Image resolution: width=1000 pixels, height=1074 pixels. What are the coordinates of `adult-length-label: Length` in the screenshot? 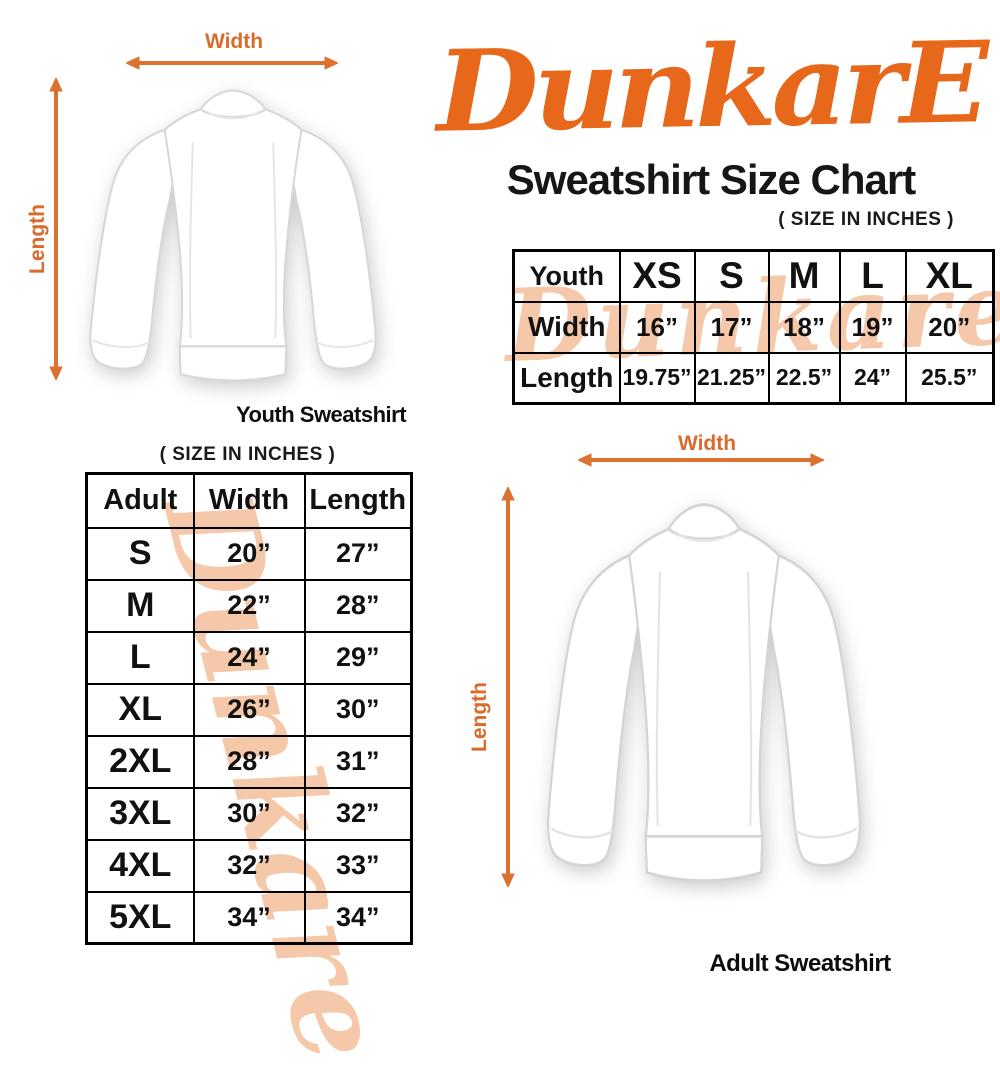 It's located at (479, 717).